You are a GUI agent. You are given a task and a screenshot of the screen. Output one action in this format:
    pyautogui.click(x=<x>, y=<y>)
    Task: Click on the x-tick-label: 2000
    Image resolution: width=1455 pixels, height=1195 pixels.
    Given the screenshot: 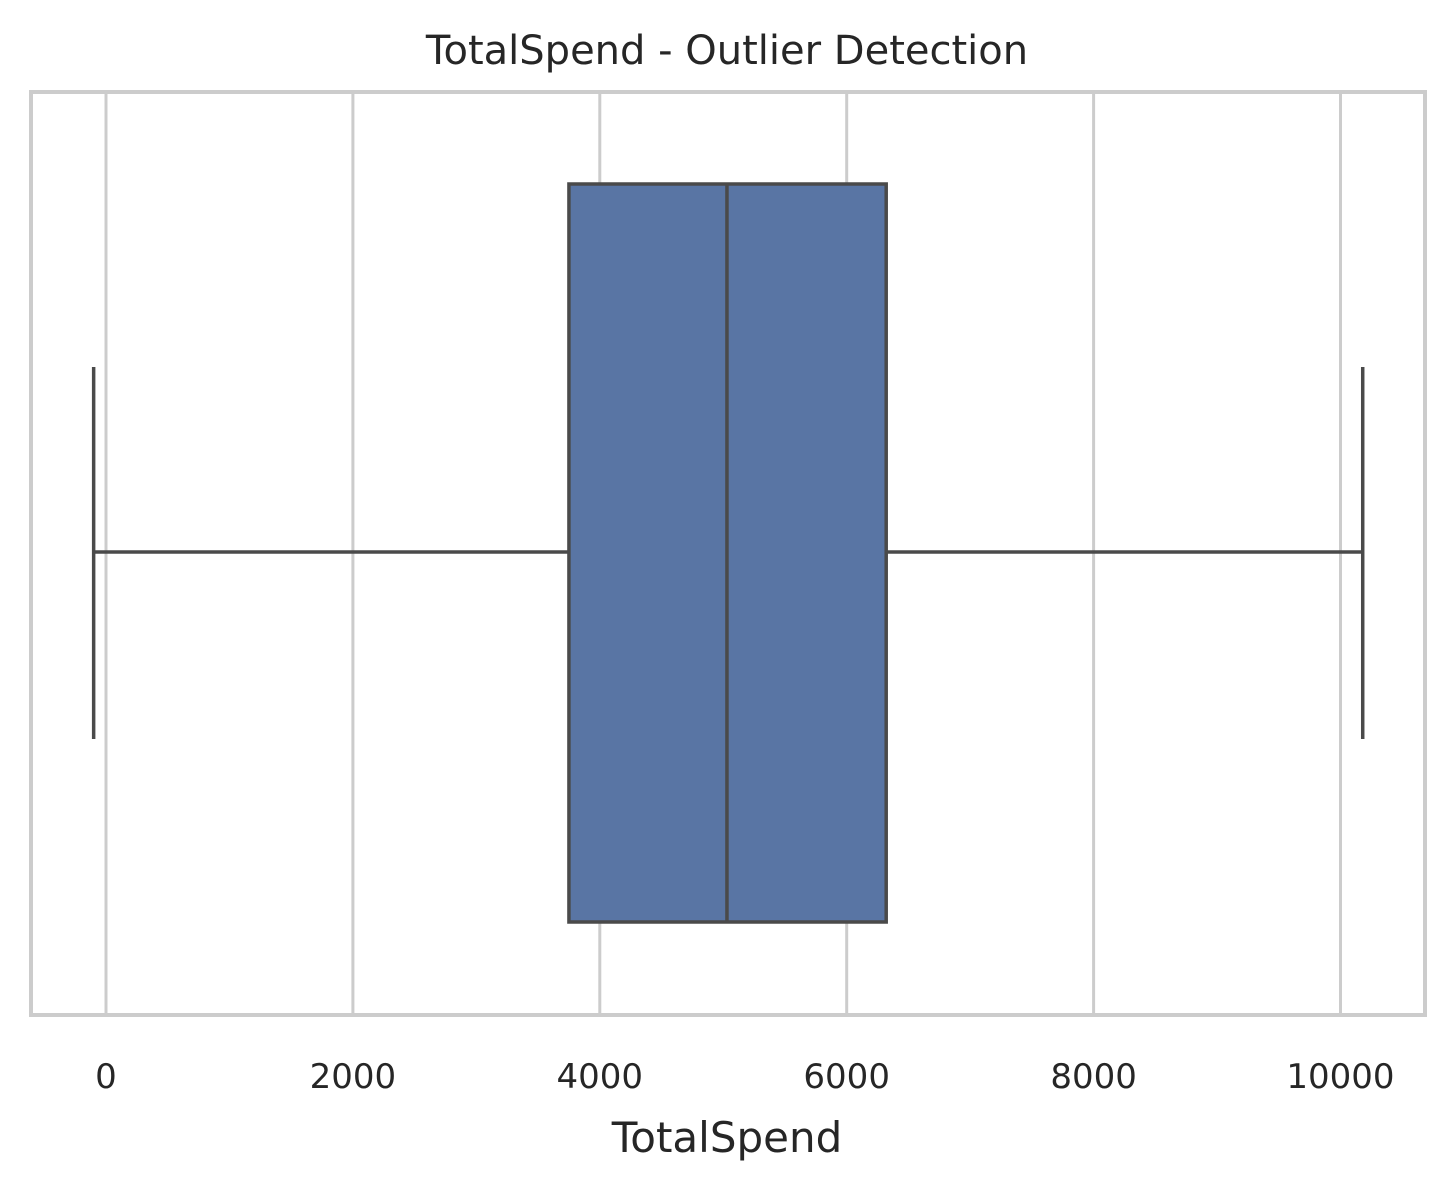 What is the action you would take?
    pyautogui.click(x=353, y=1077)
    